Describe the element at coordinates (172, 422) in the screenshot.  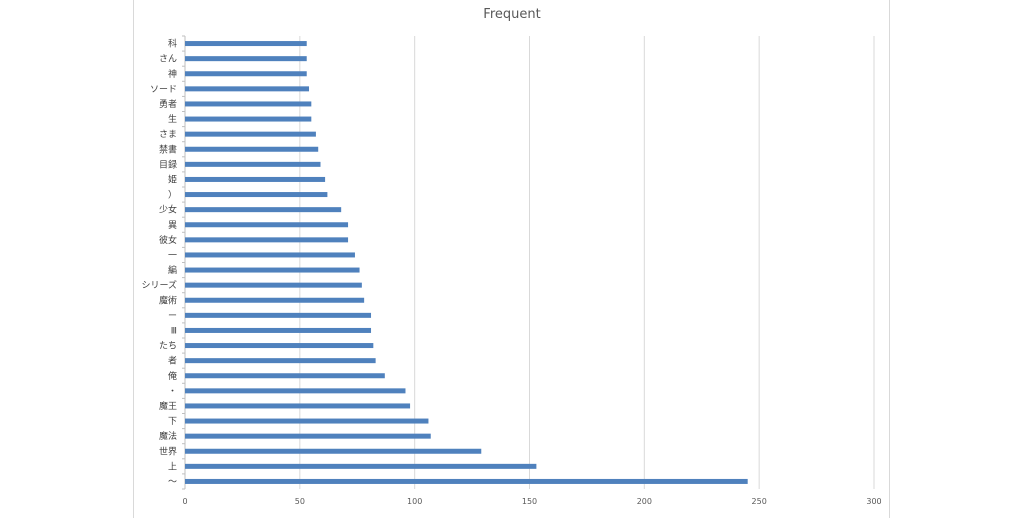
I see `category-label: 下` at that location.